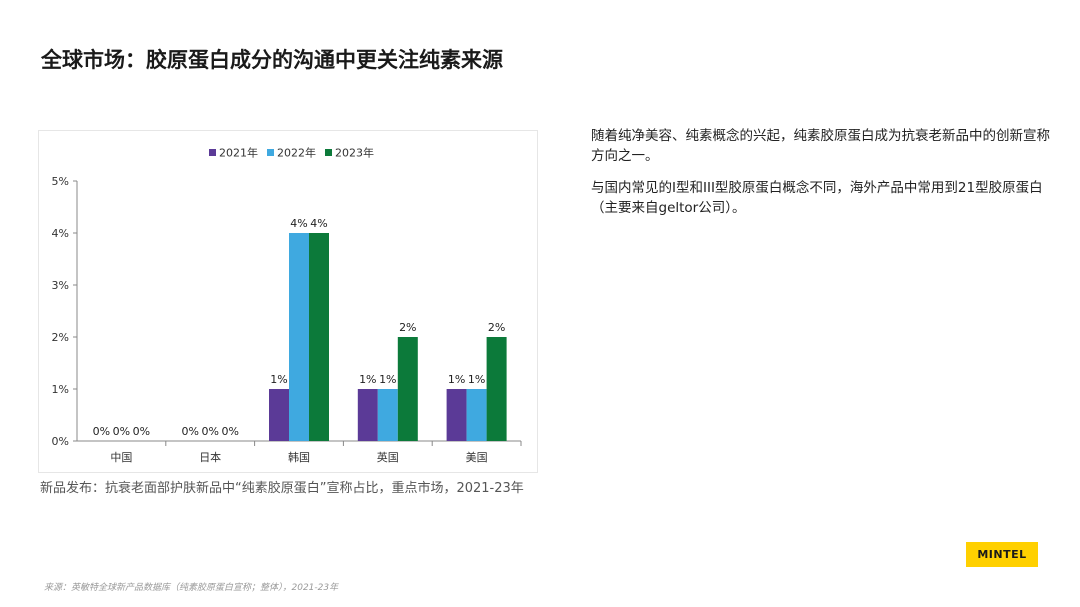  I want to click on x-tick-label: 日本, so click(210, 457).